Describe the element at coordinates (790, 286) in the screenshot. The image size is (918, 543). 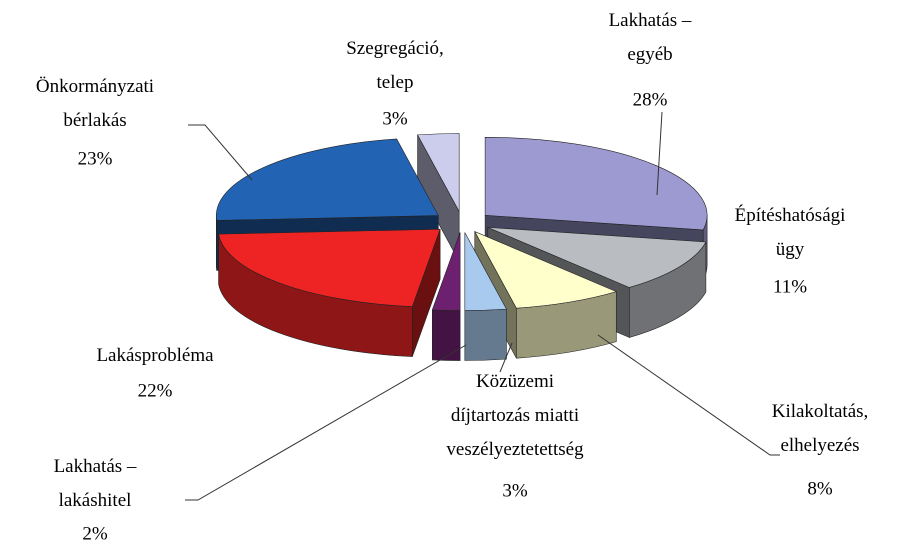
I see `value-label: 11%` at that location.